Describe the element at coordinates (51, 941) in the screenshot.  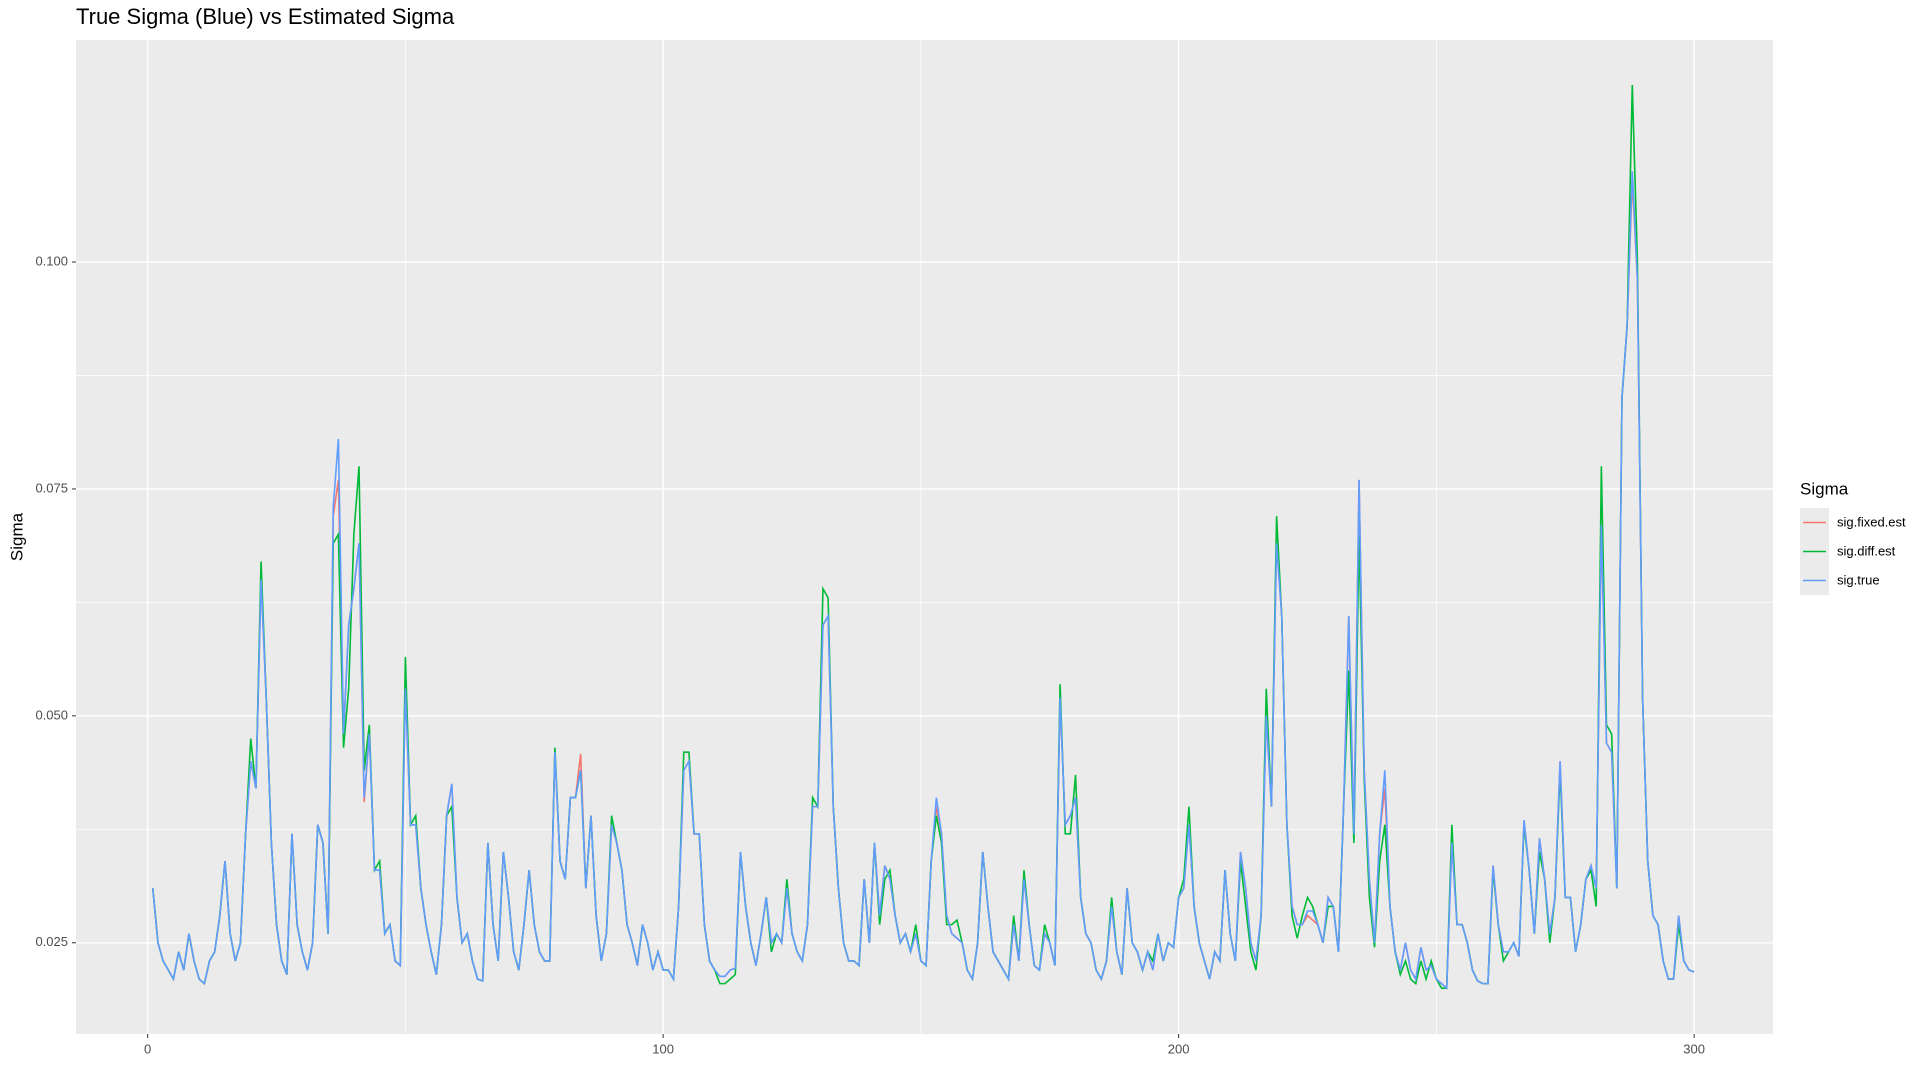
I see `y-tick-label: 0.025` at that location.